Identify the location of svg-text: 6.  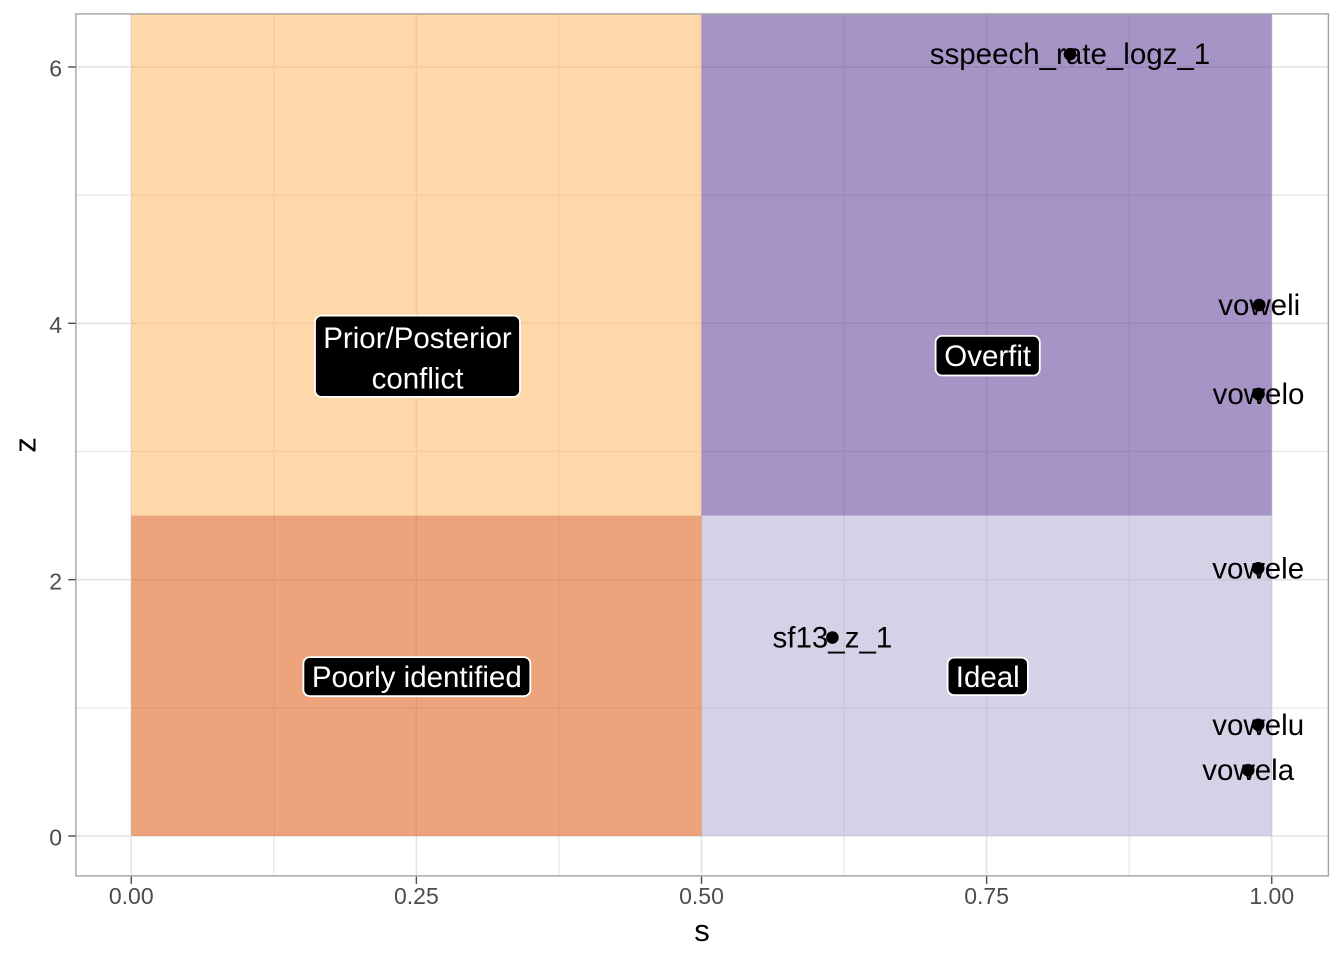
(55, 69).